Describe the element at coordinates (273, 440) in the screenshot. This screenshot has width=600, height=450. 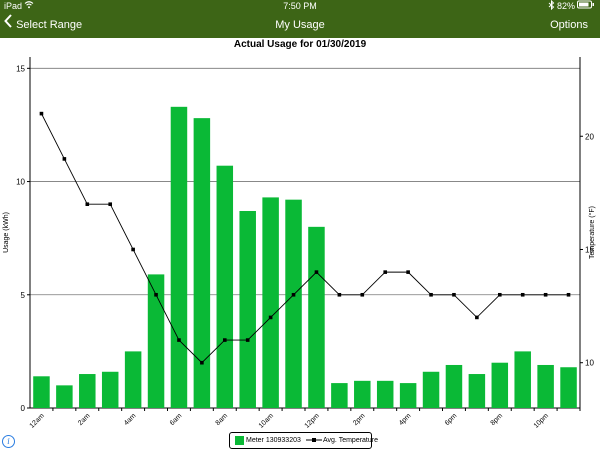
I see `legend-label-meter: Meter 130933203` at that location.